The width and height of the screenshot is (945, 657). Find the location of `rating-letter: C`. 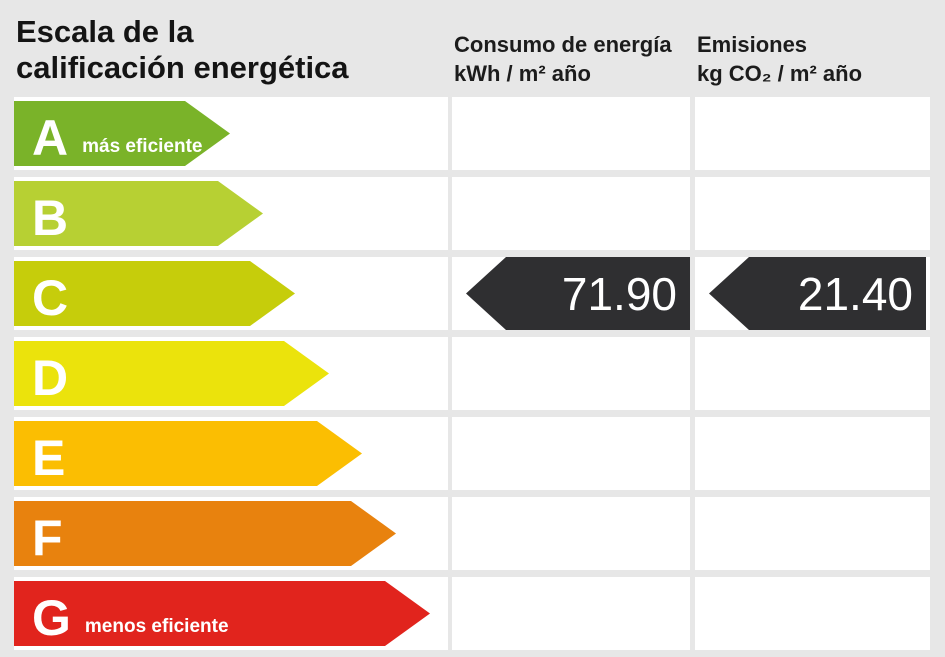

rating-letter: C is located at coordinates (50, 297).